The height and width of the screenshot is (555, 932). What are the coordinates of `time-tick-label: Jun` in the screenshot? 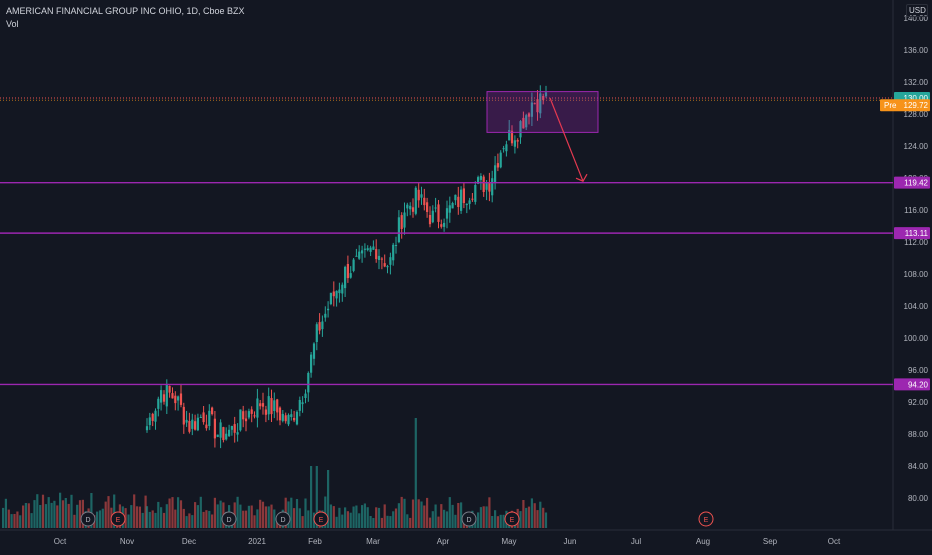 It's located at (570, 541).